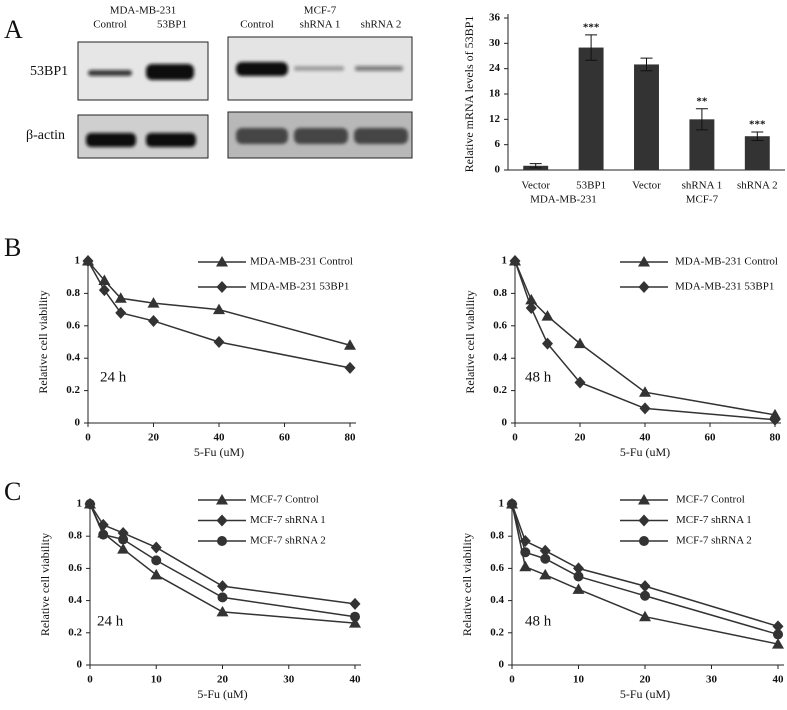 The image size is (787, 710). I want to click on legend-label: MDA-MB-231 53BP1, so click(724, 287).